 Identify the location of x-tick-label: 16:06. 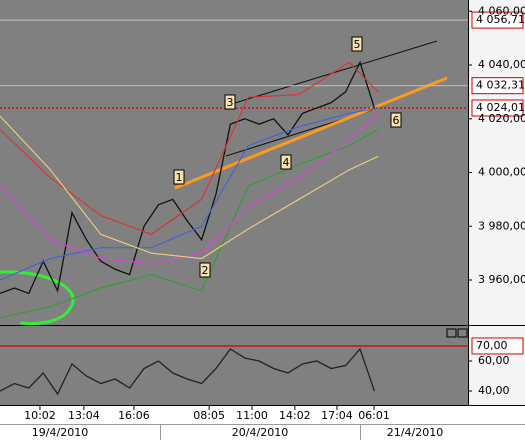
(134, 415).